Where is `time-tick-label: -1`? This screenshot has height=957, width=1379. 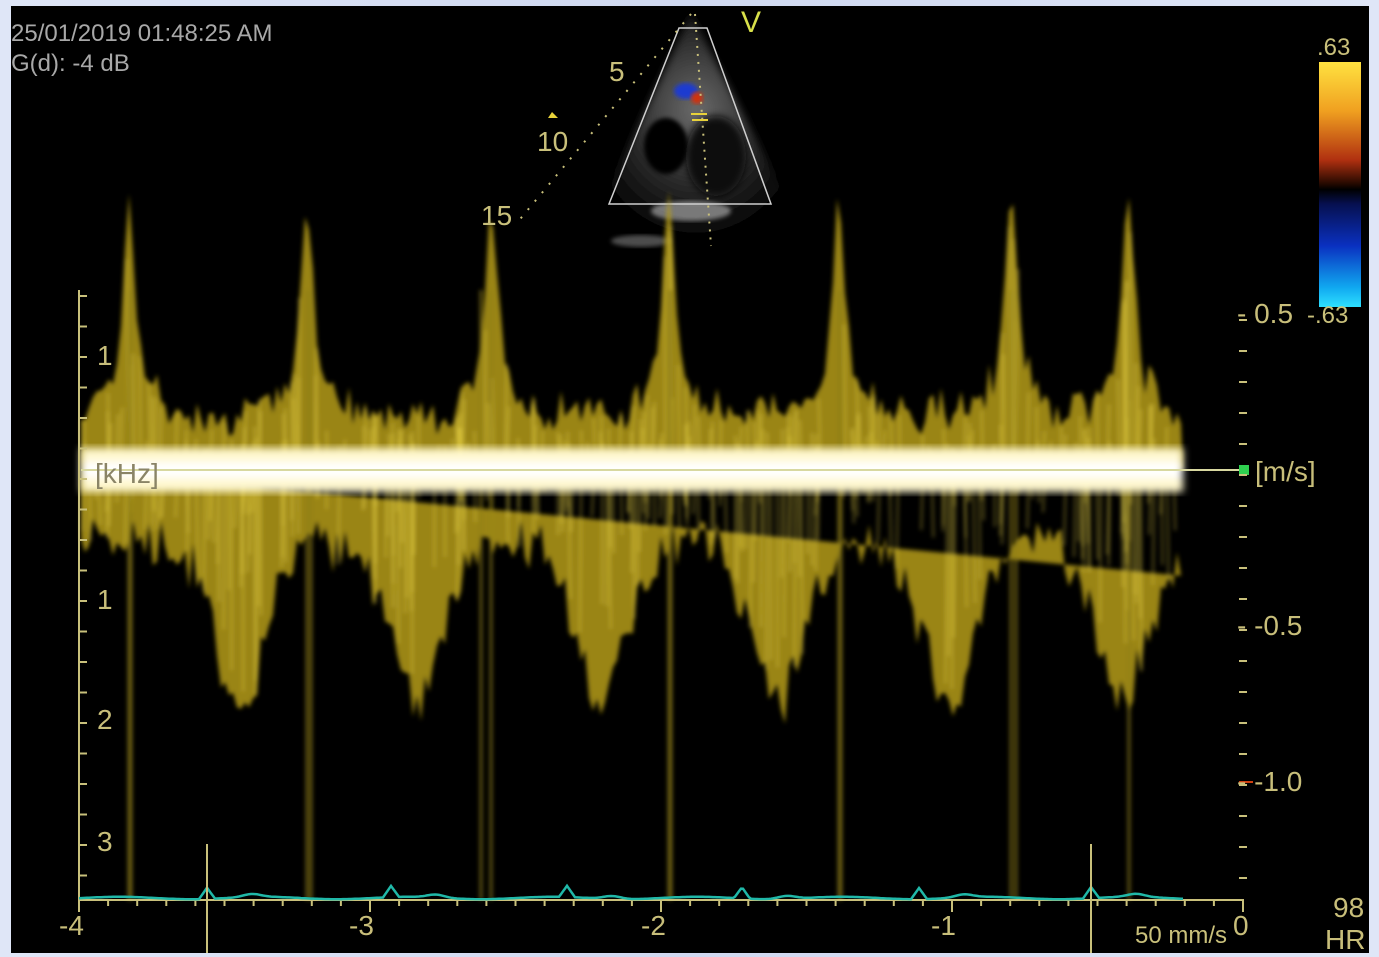
time-tick-label: -1 is located at coordinates (943, 925).